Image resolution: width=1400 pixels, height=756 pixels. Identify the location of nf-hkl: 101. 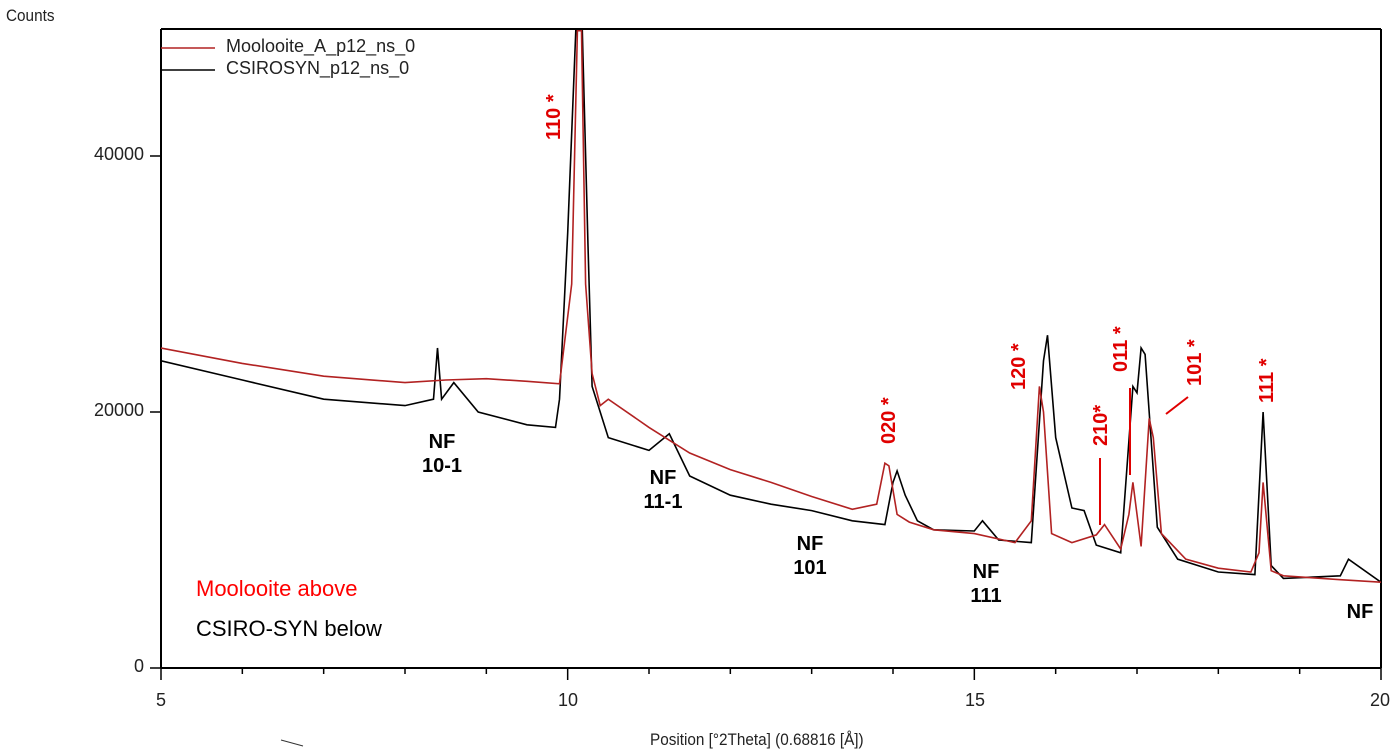
(810, 568).